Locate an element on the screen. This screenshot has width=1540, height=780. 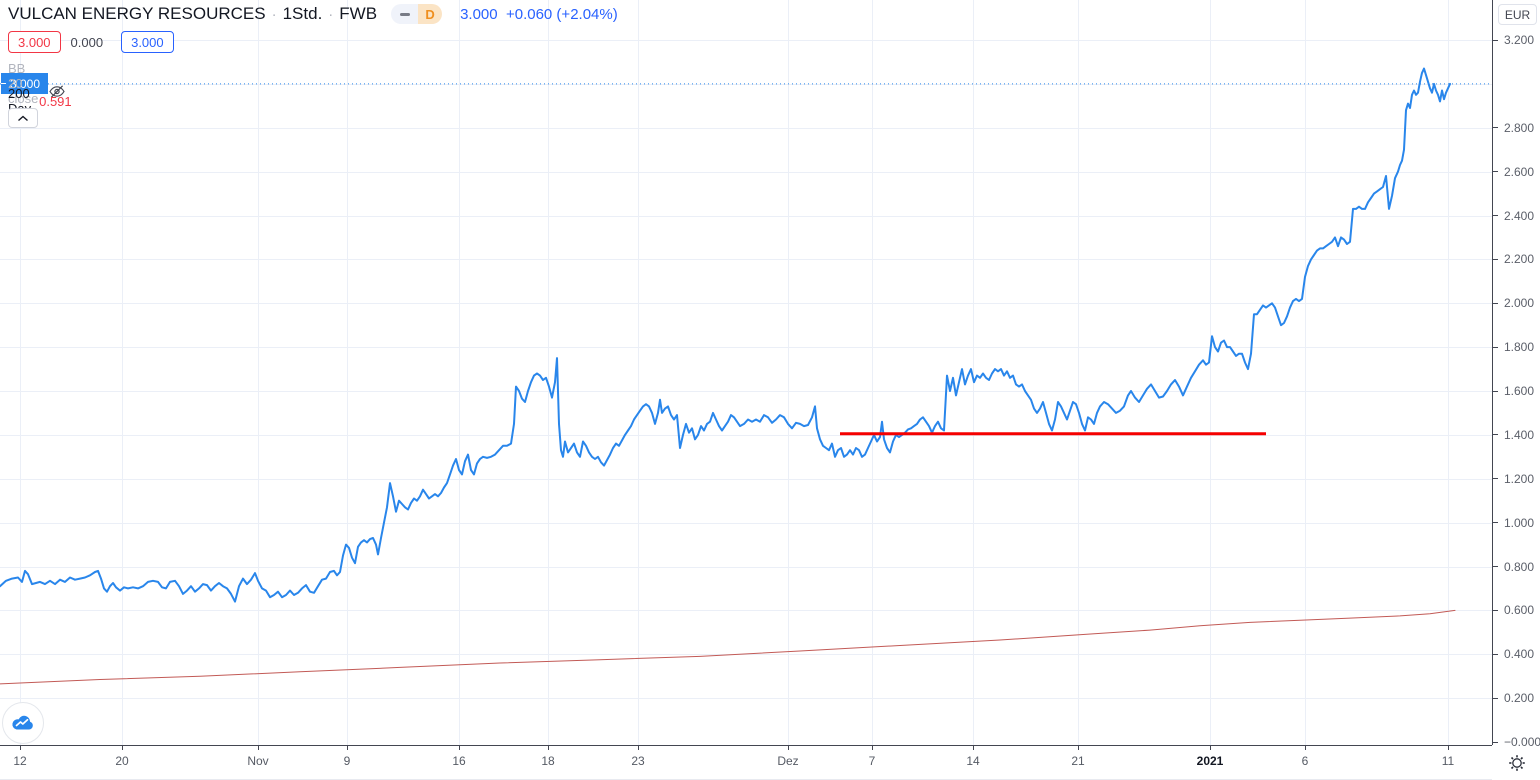
time-tick-label: 23 is located at coordinates (638, 761).